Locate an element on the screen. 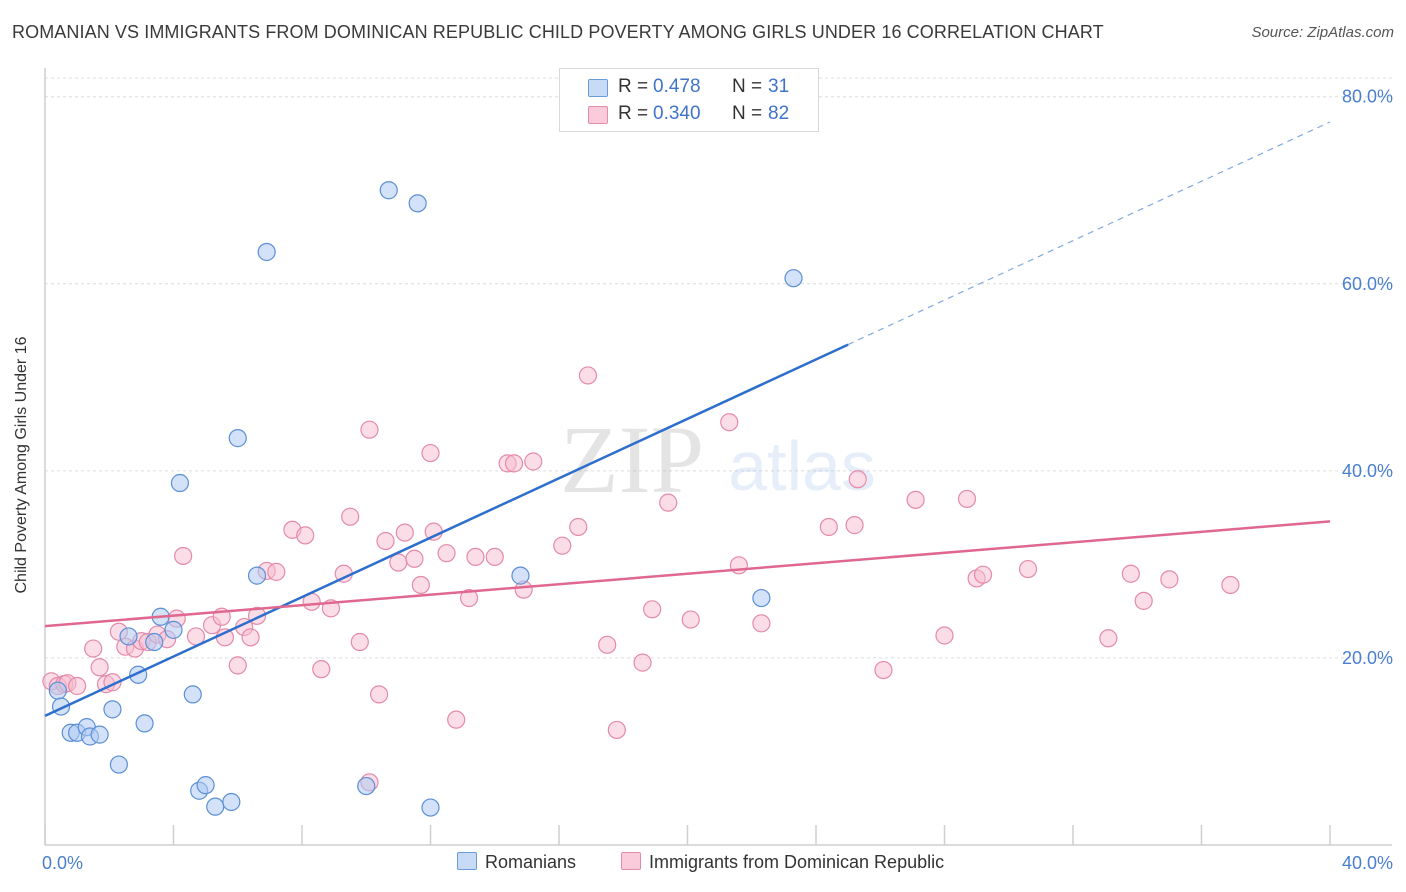 Image resolution: width=1406 pixels, height=892 pixels. y-axis-label-wrap: Child Poverty Among Girls Under 16 is located at coordinates (22, 465).